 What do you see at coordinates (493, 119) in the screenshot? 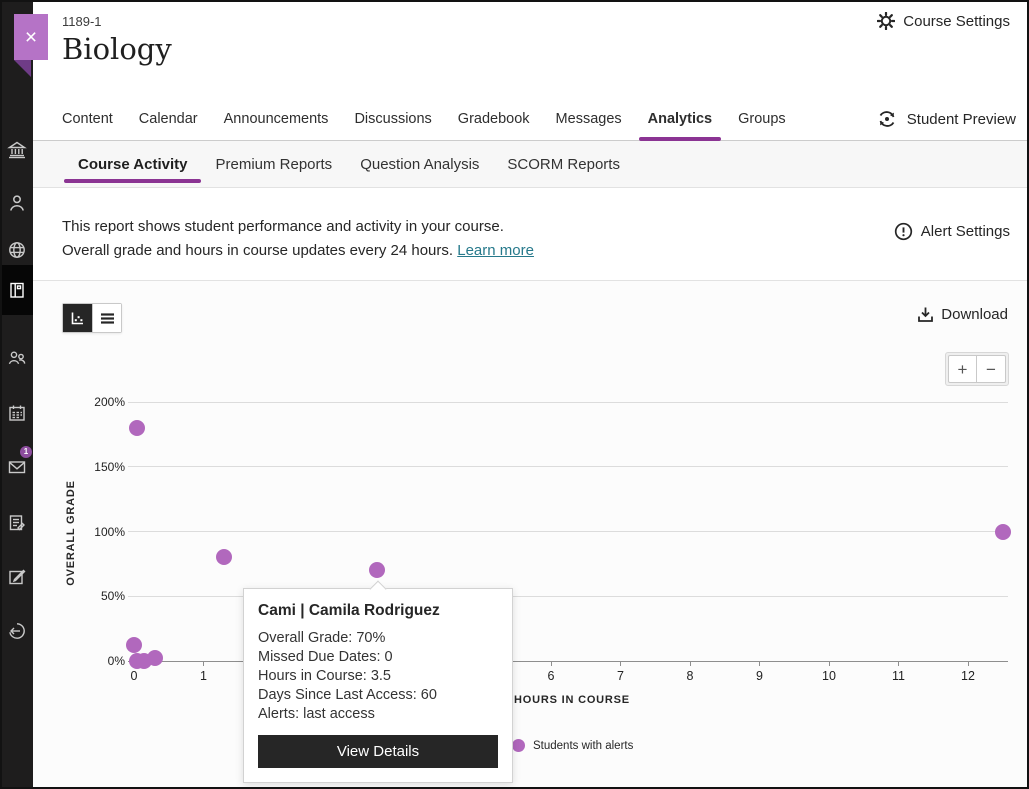
I see `tab-gradebook: Gradebook` at bounding box center [493, 119].